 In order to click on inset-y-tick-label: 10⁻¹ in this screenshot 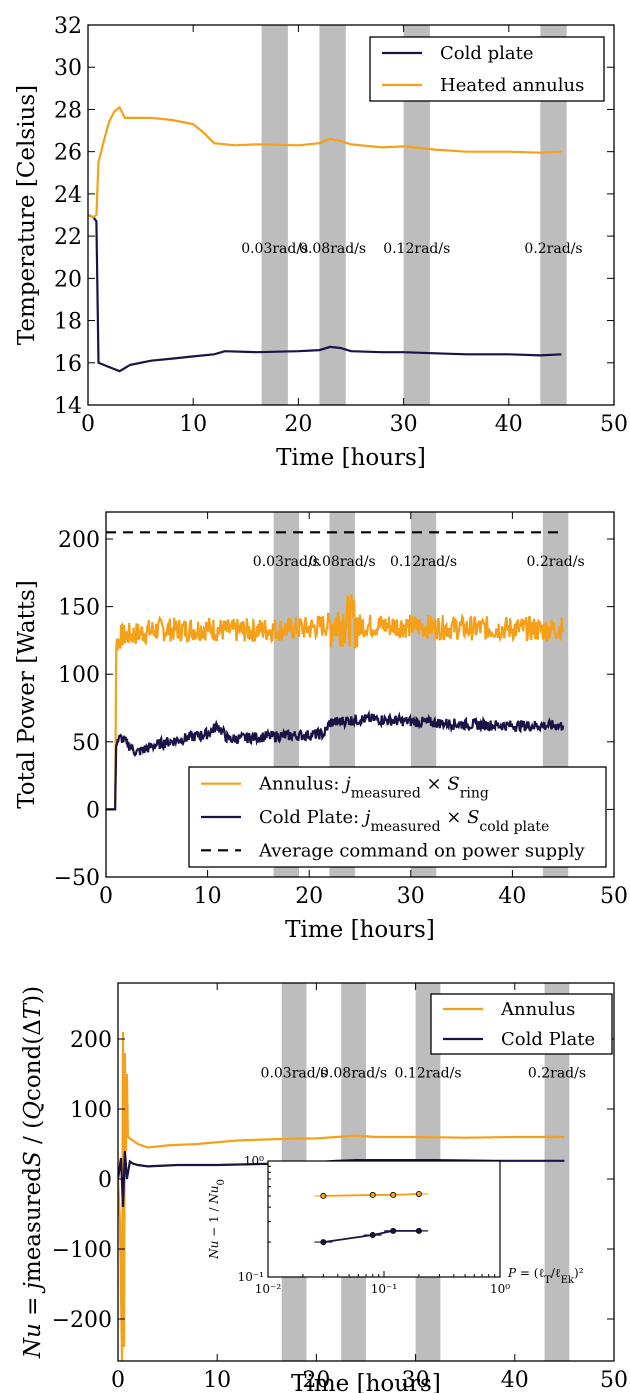, I will do `click(251, 1277)`.